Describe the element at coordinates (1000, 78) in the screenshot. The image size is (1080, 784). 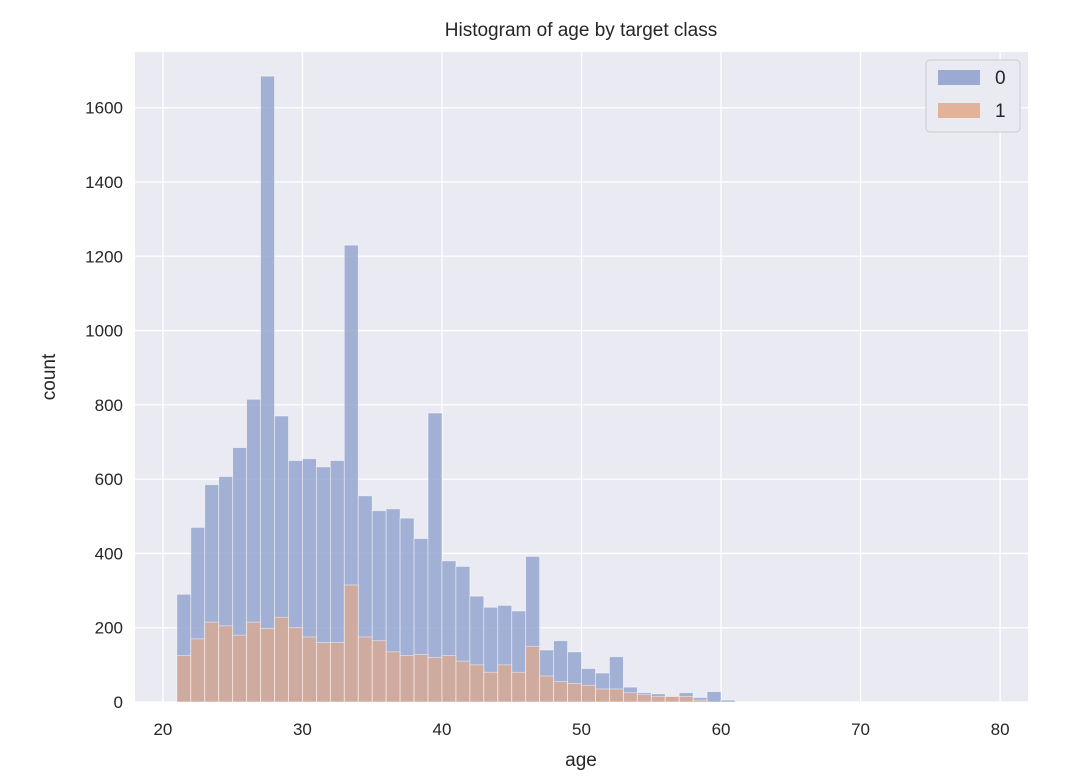
I see `legend-label-0: 0` at that location.